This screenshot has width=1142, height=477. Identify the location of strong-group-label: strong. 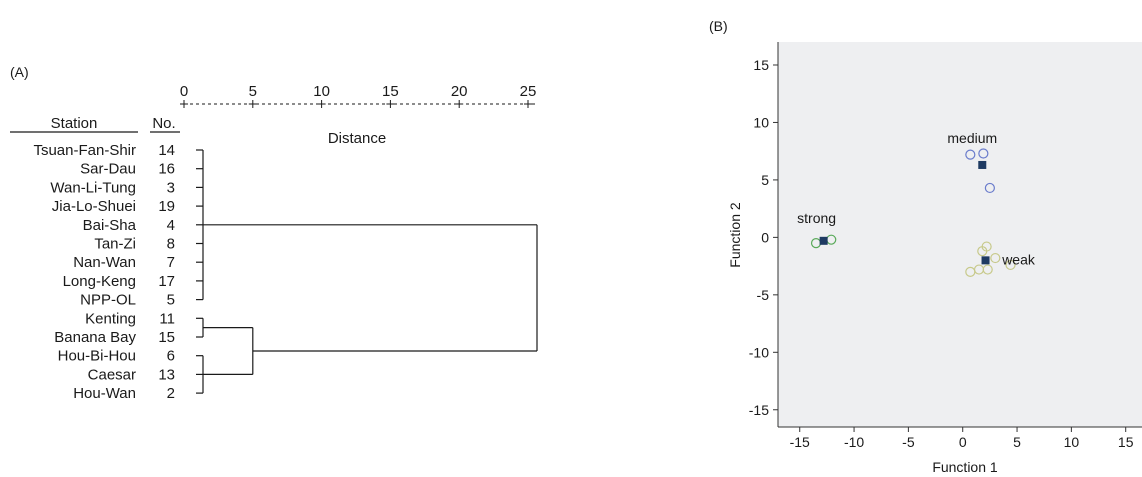
(816, 218).